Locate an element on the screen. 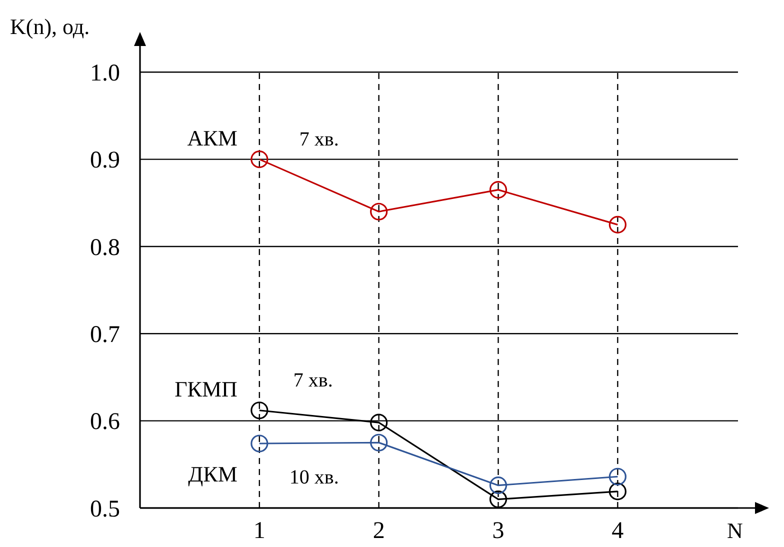  y-tick-label: 0.8 is located at coordinates (105, 247).